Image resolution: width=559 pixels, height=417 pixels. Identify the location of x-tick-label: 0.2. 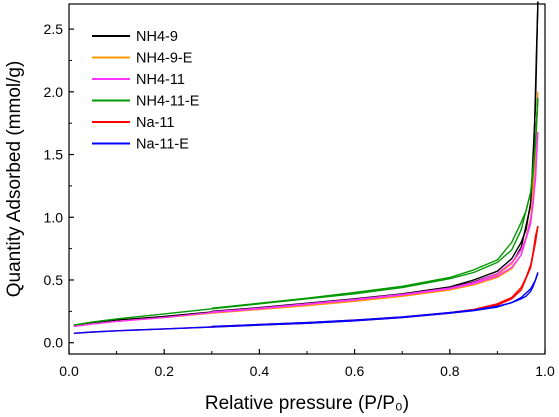
(164, 371).